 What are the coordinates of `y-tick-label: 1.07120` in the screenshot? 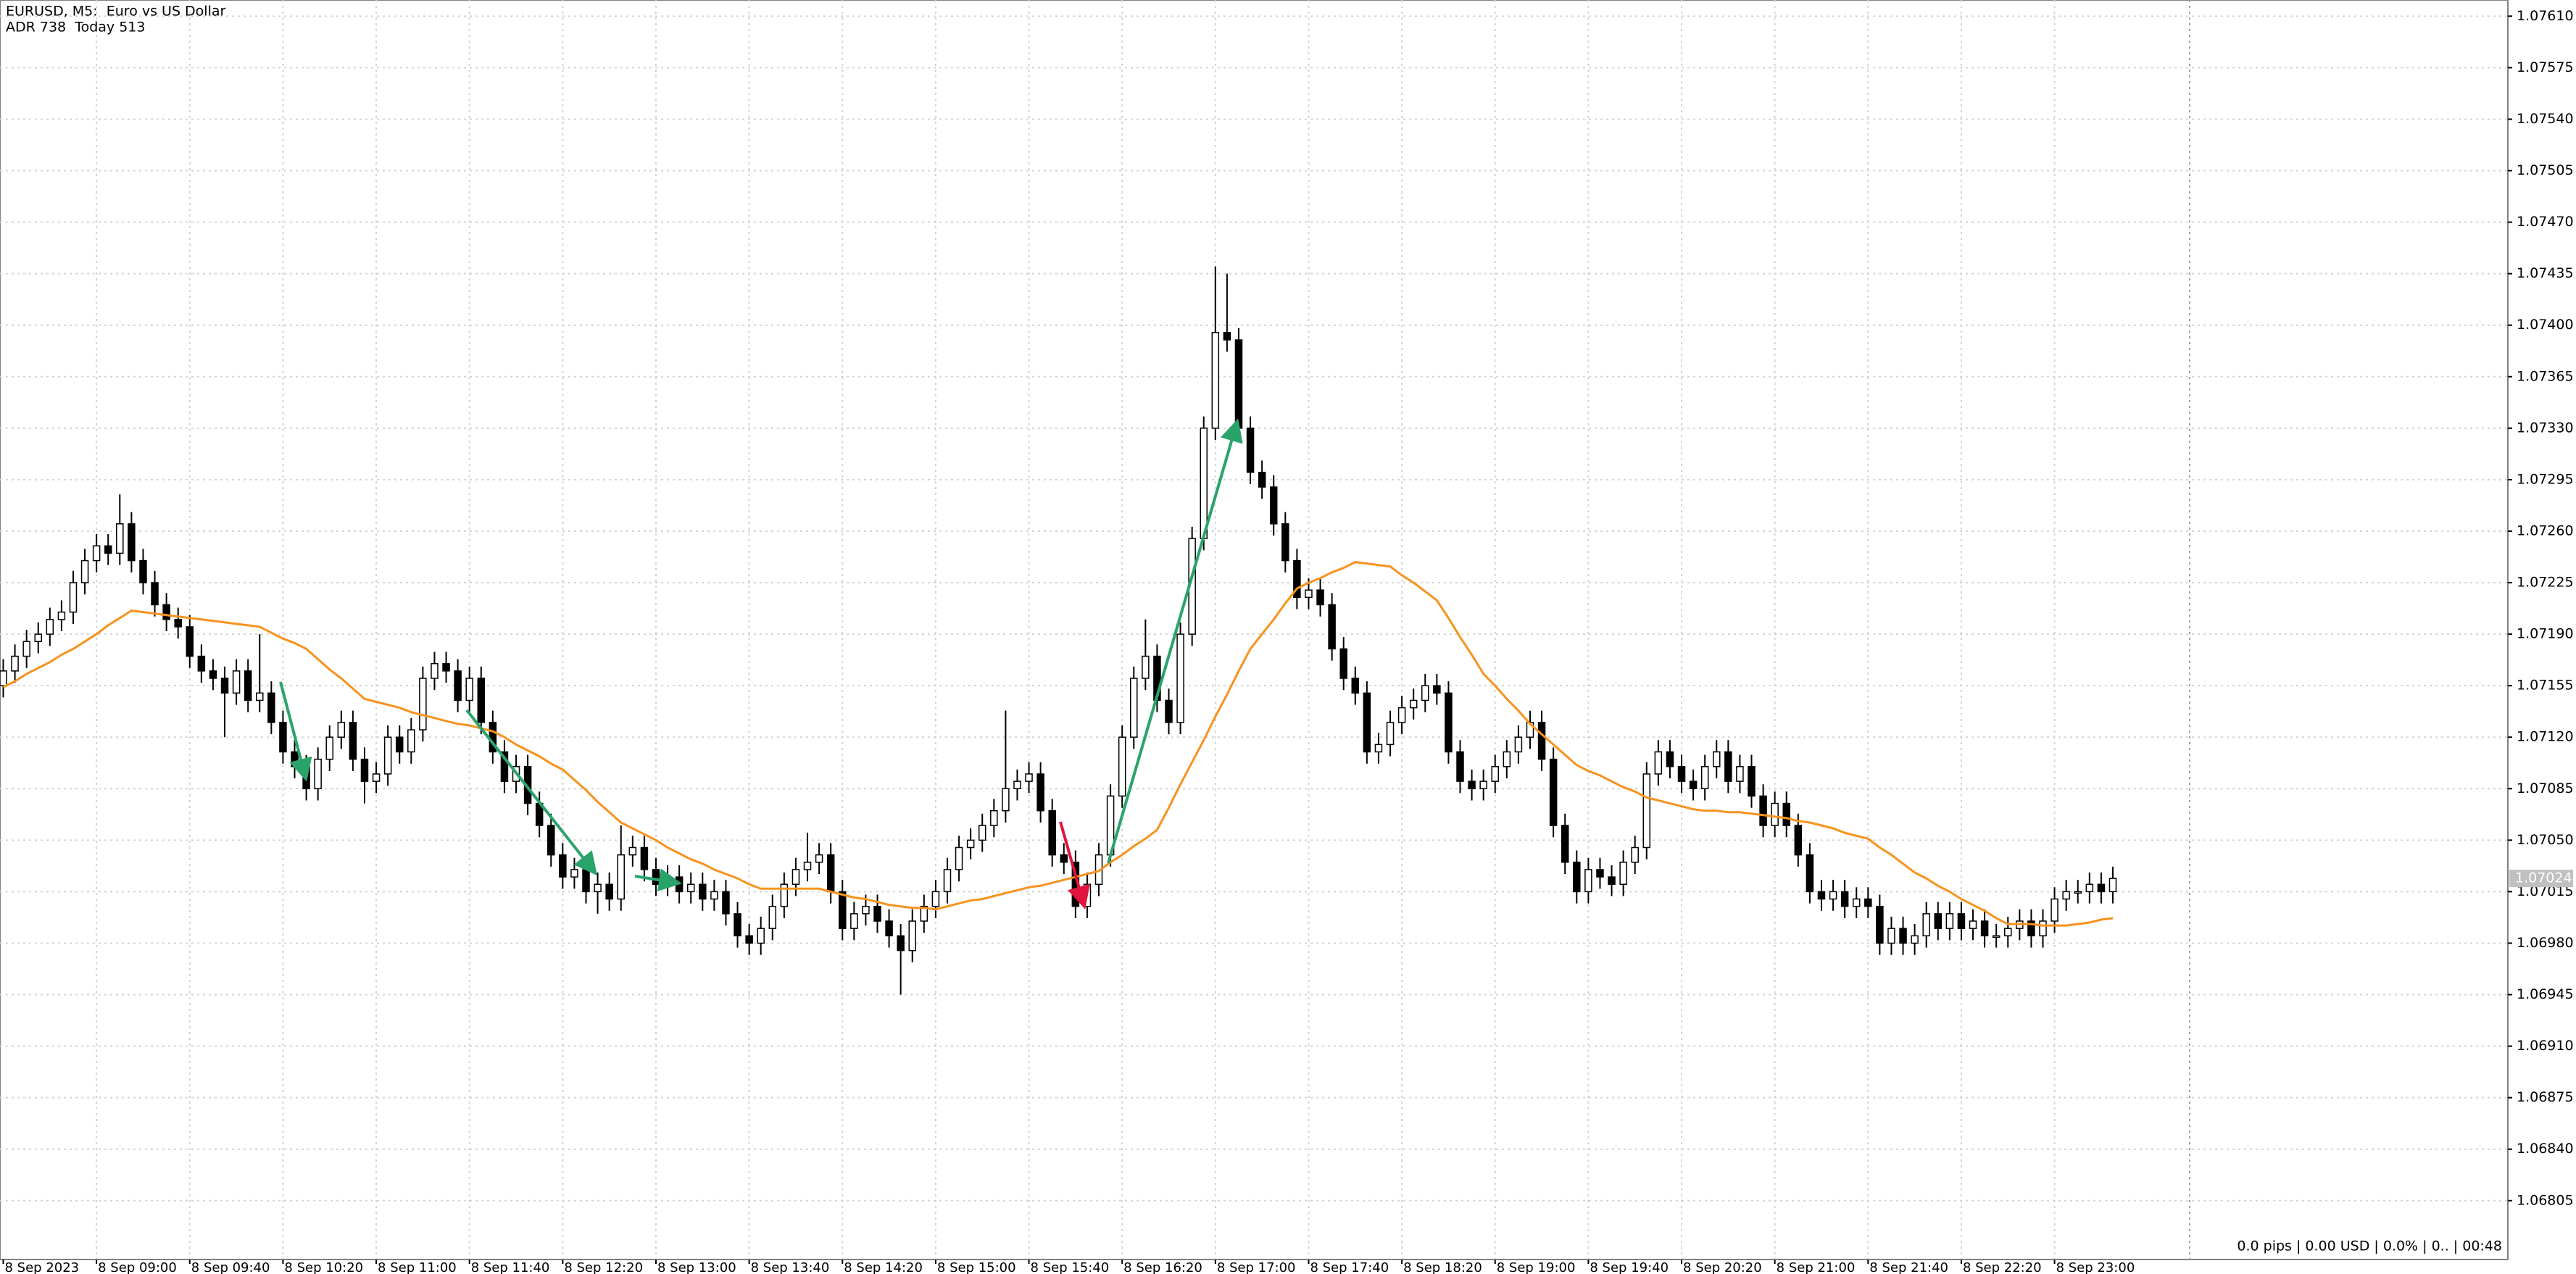 It's located at (2545, 737).